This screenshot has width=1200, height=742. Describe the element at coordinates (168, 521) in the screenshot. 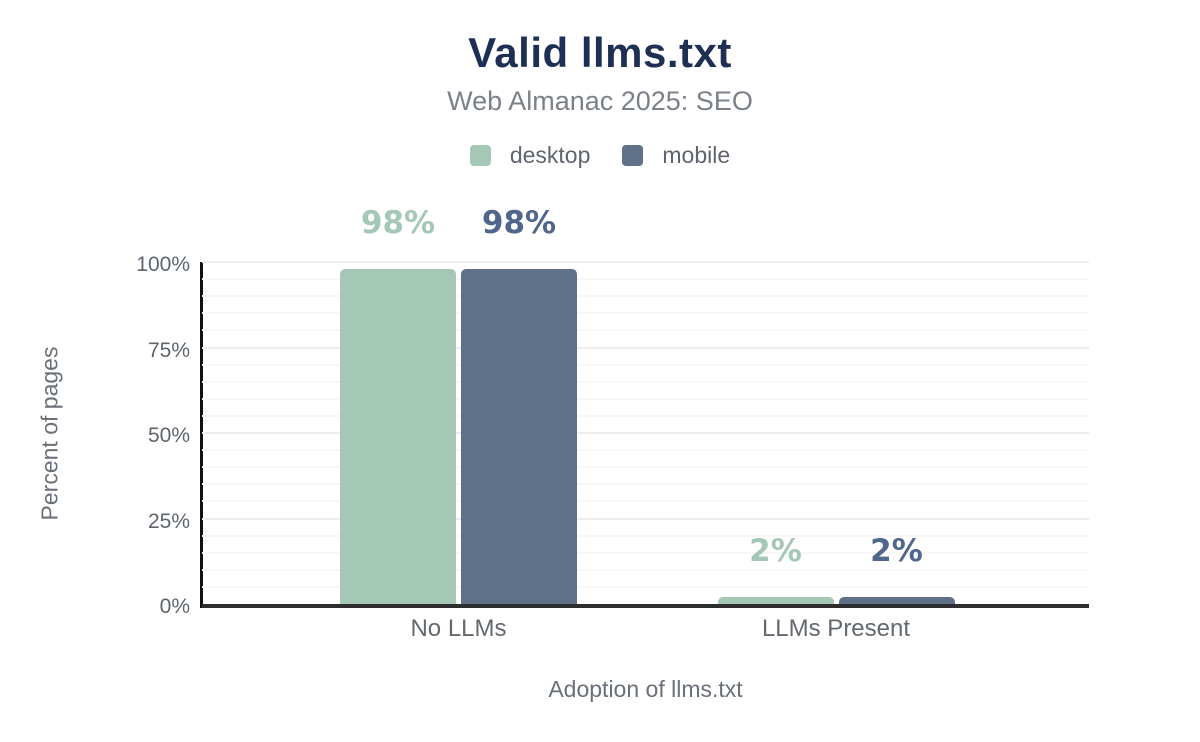

I see `y-tick-label-25: 25%` at that location.